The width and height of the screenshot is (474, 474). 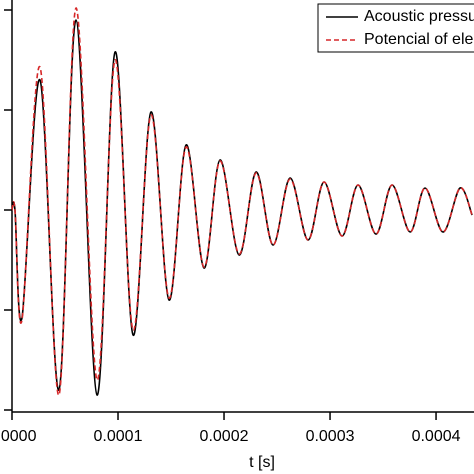 What do you see at coordinates (18, 436) in the screenshot?
I see `x-tick-label: 0.0000` at bounding box center [18, 436].